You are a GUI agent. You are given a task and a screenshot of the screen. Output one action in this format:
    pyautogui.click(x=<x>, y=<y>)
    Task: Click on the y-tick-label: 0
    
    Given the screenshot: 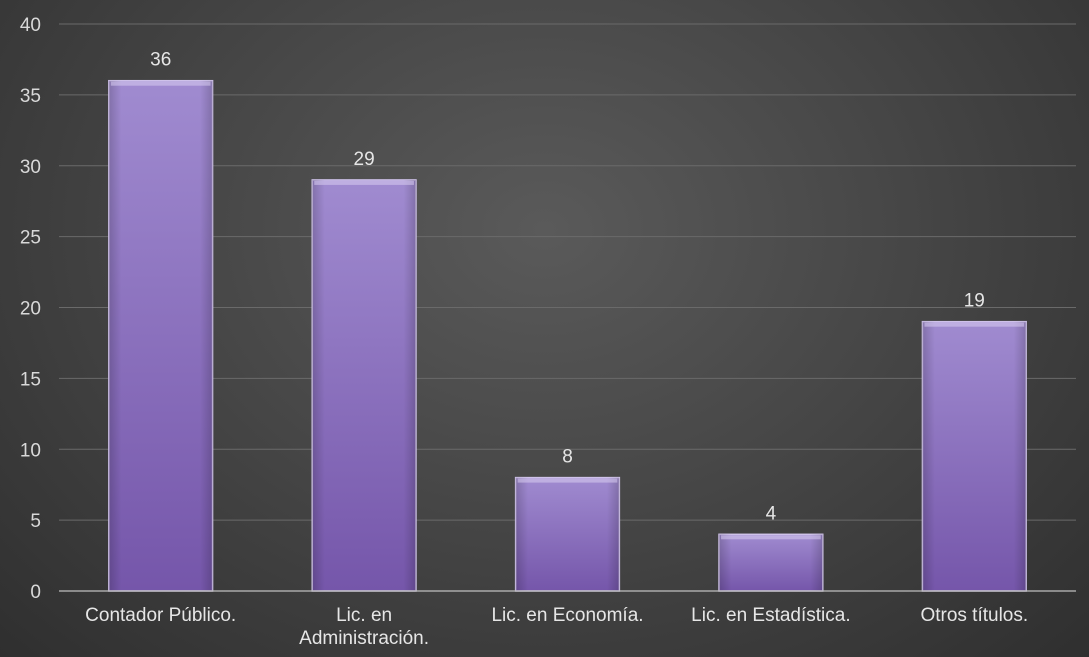 What is the action you would take?
    pyautogui.click(x=35, y=592)
    